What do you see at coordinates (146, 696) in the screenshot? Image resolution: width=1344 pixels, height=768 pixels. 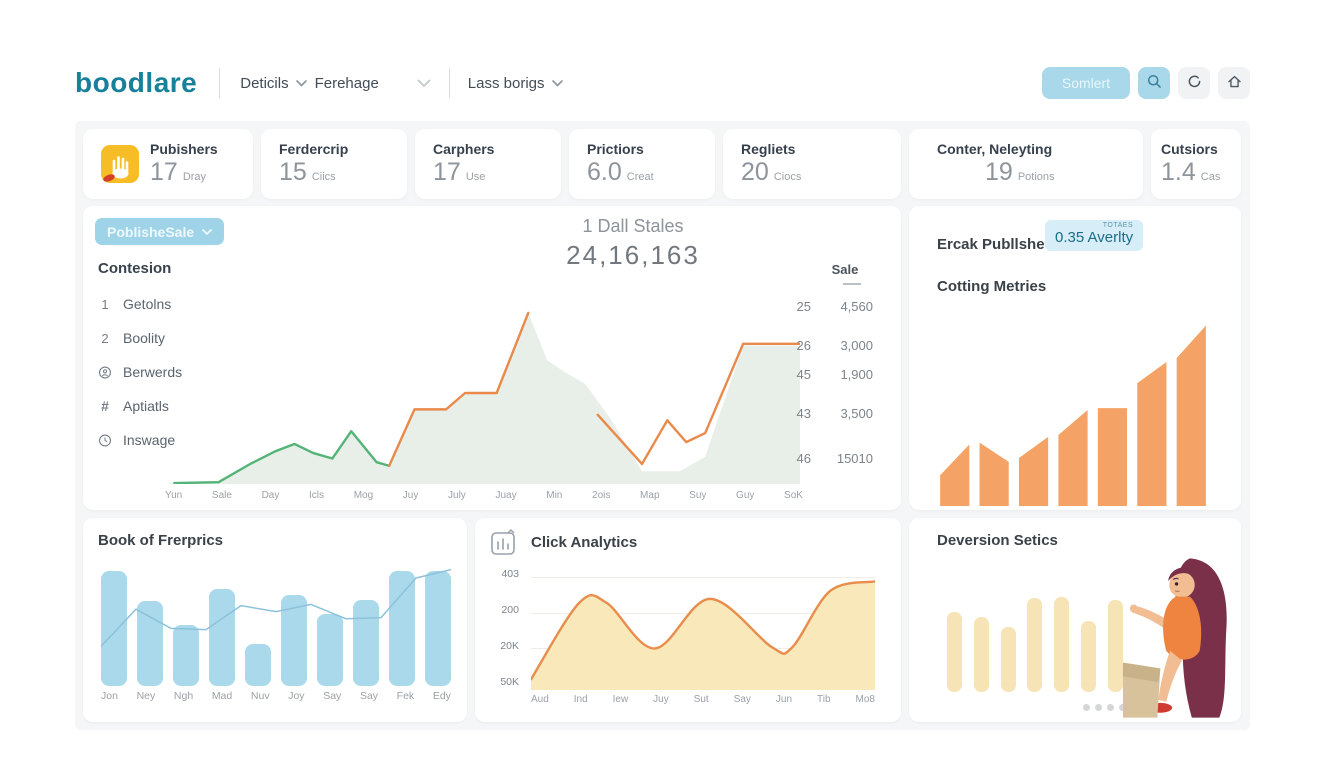 I see `axis-label: Ney` at bounding box center [146, 696].